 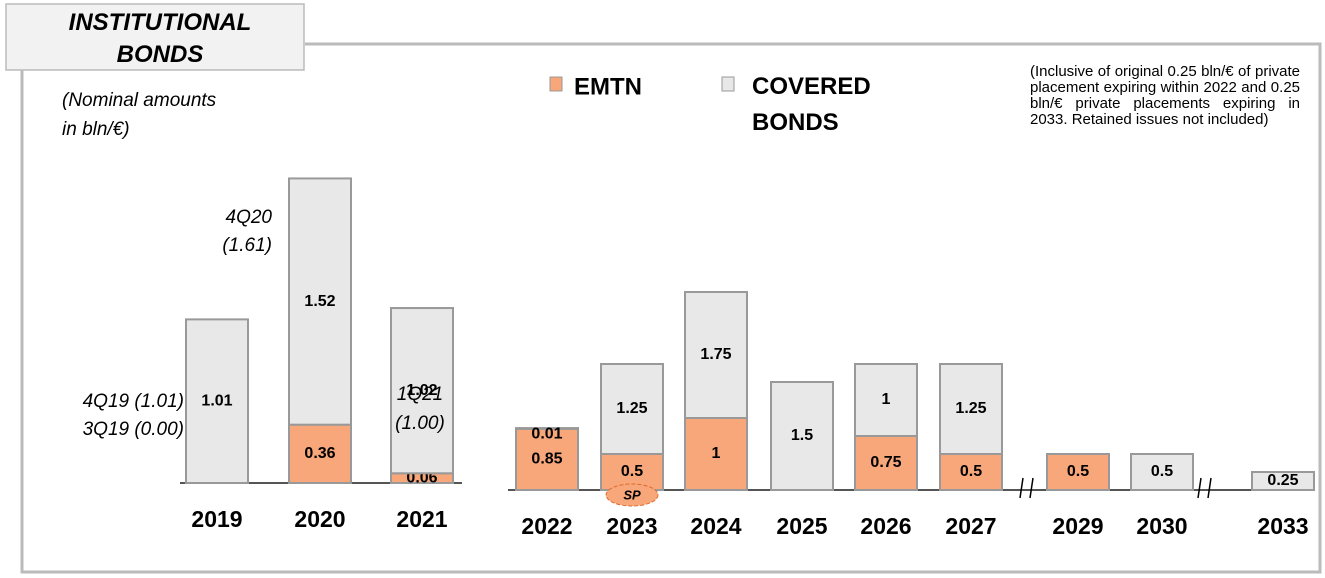 I want to click on annotation: SP, so click(x=632, y=494).